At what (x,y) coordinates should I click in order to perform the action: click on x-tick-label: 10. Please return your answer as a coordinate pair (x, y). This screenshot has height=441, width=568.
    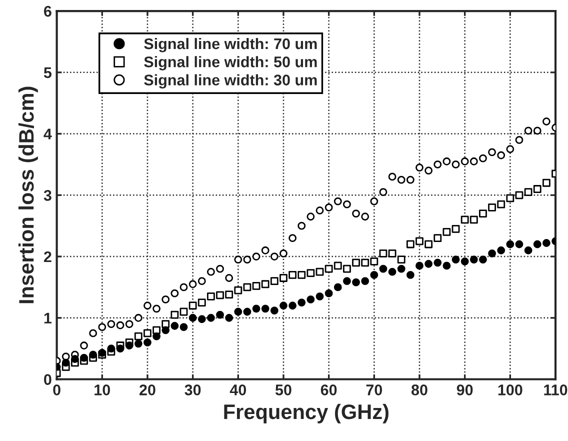
    Looking at the image, I should click on (102, 390).